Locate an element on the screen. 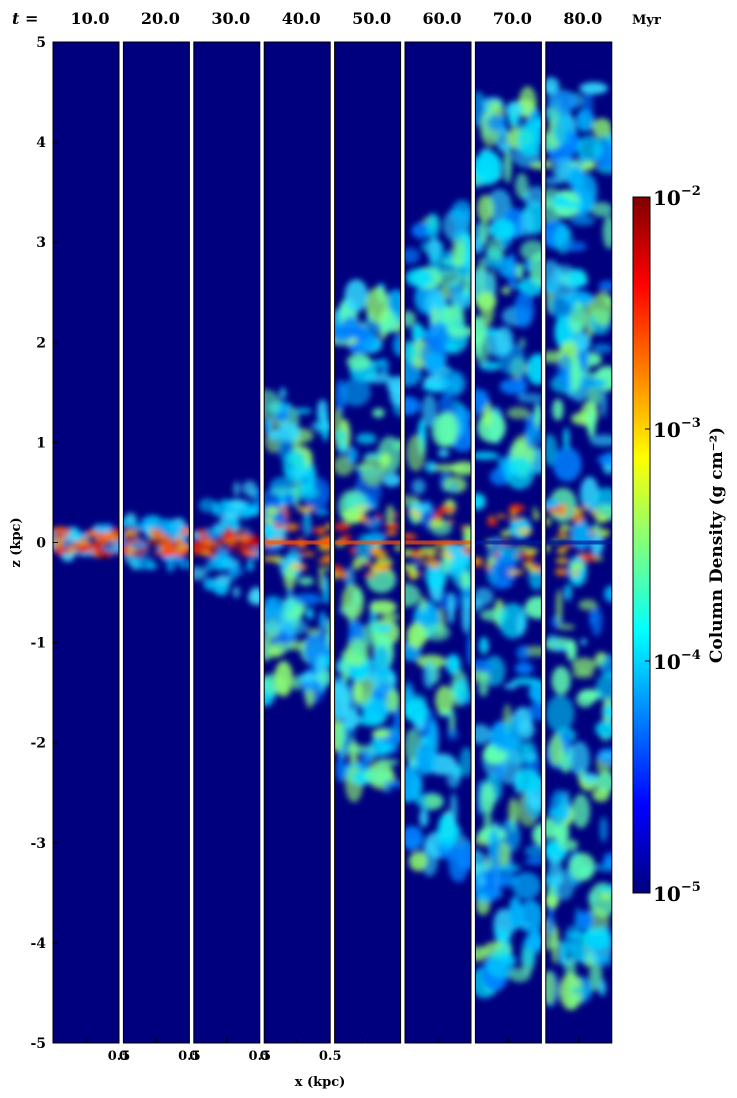  panel-50.0 is located at coordinates (368, 542).